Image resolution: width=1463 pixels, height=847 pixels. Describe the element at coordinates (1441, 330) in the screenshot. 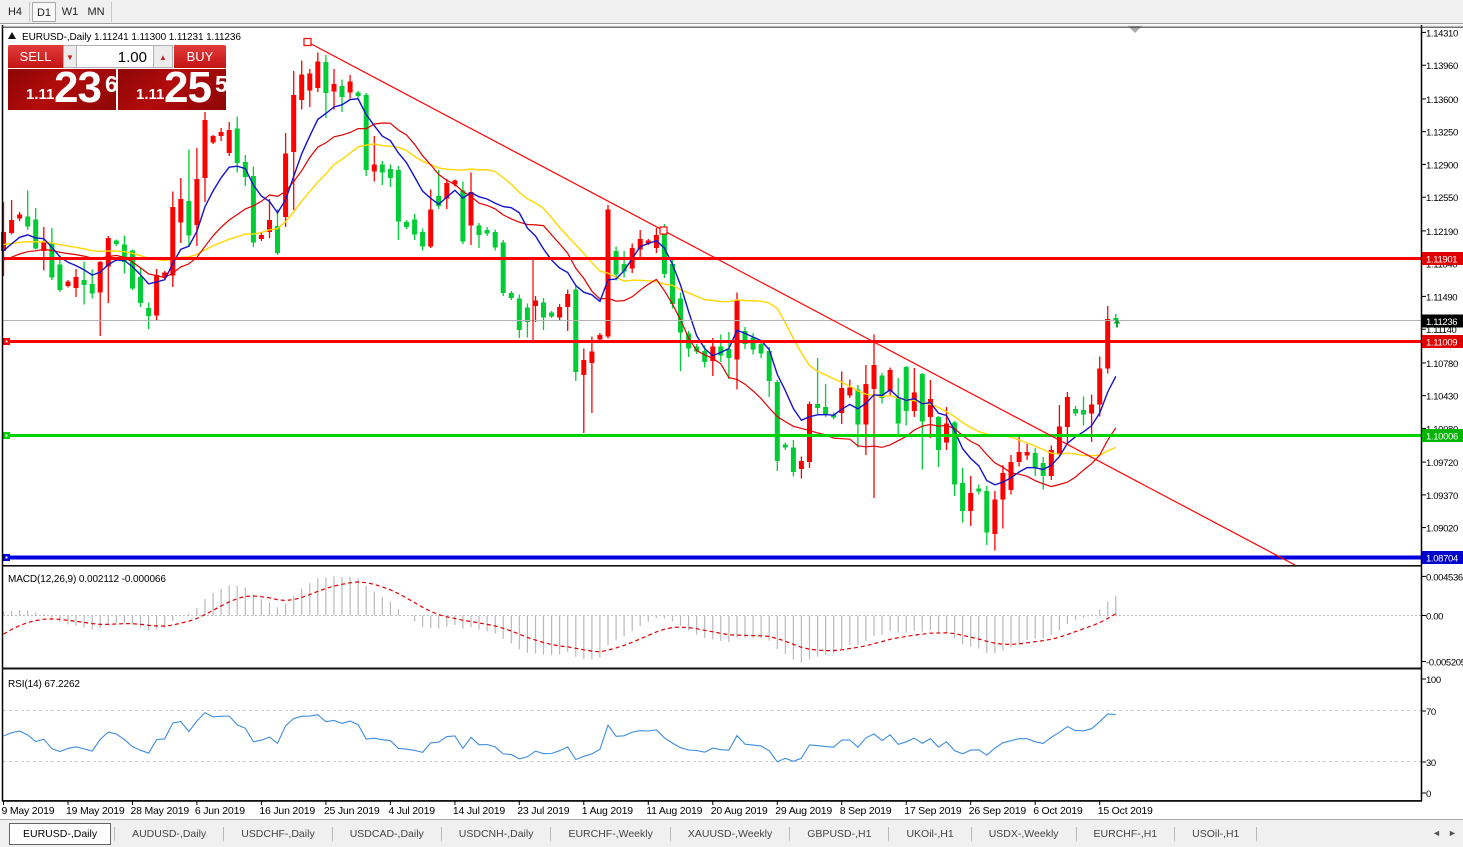

I see `svg-text: 1.11140` at that location.